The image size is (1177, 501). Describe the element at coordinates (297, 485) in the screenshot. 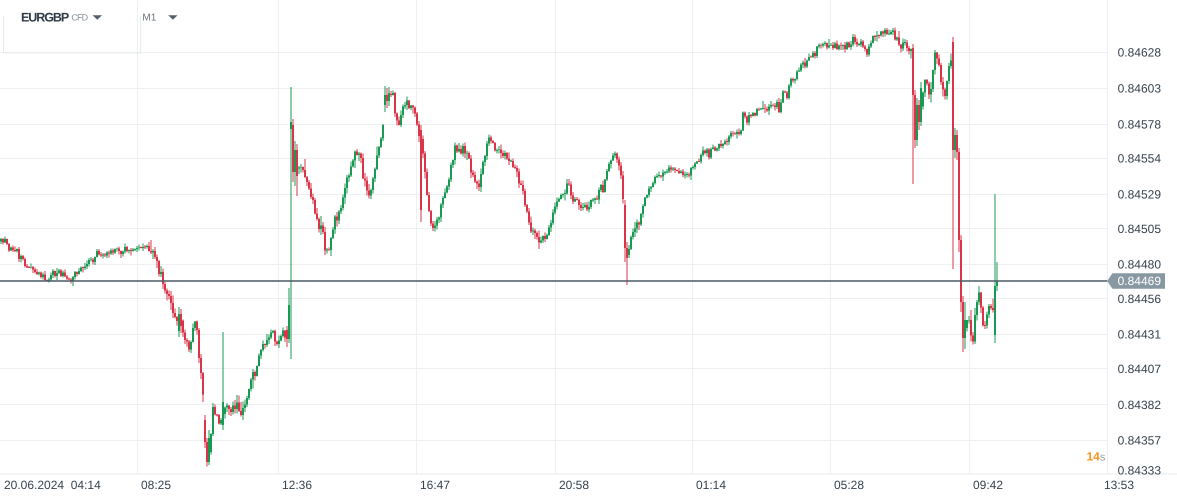

I see `svg-text: 12:36` at that location.